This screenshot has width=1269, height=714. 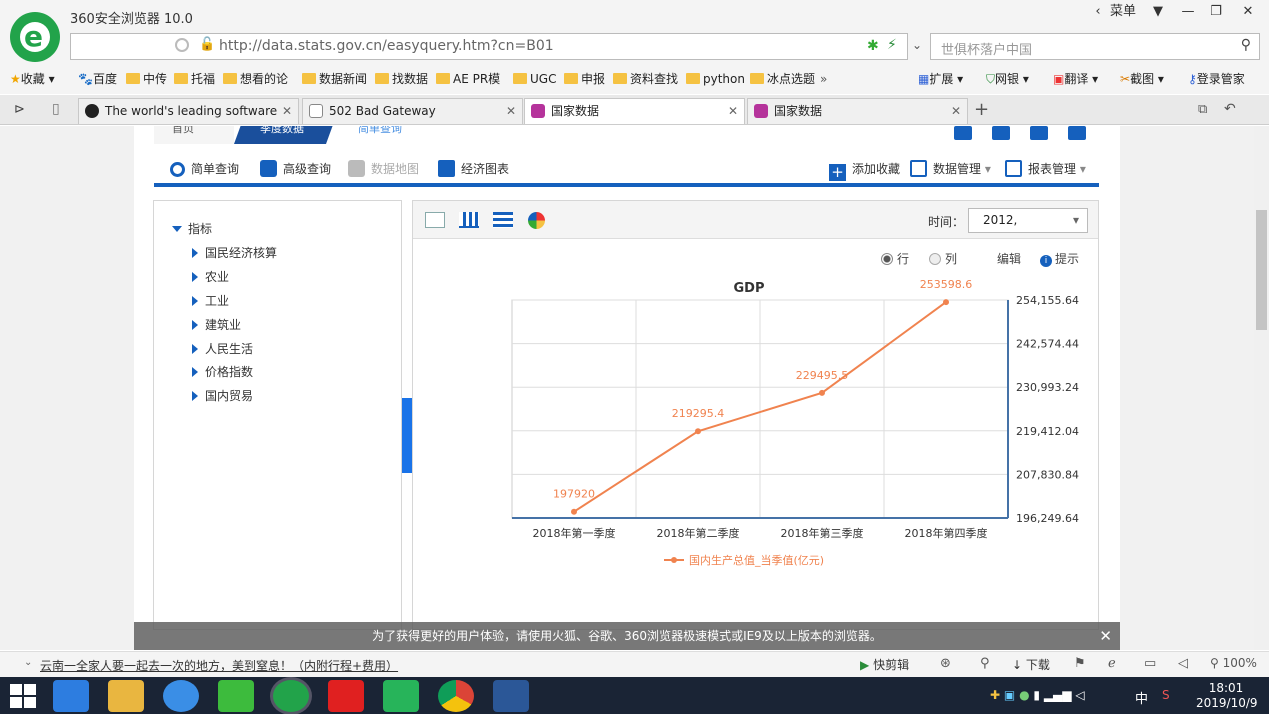 I want to click on translate-button: ▣翻译 ▾, so click(x=1076, y=79).